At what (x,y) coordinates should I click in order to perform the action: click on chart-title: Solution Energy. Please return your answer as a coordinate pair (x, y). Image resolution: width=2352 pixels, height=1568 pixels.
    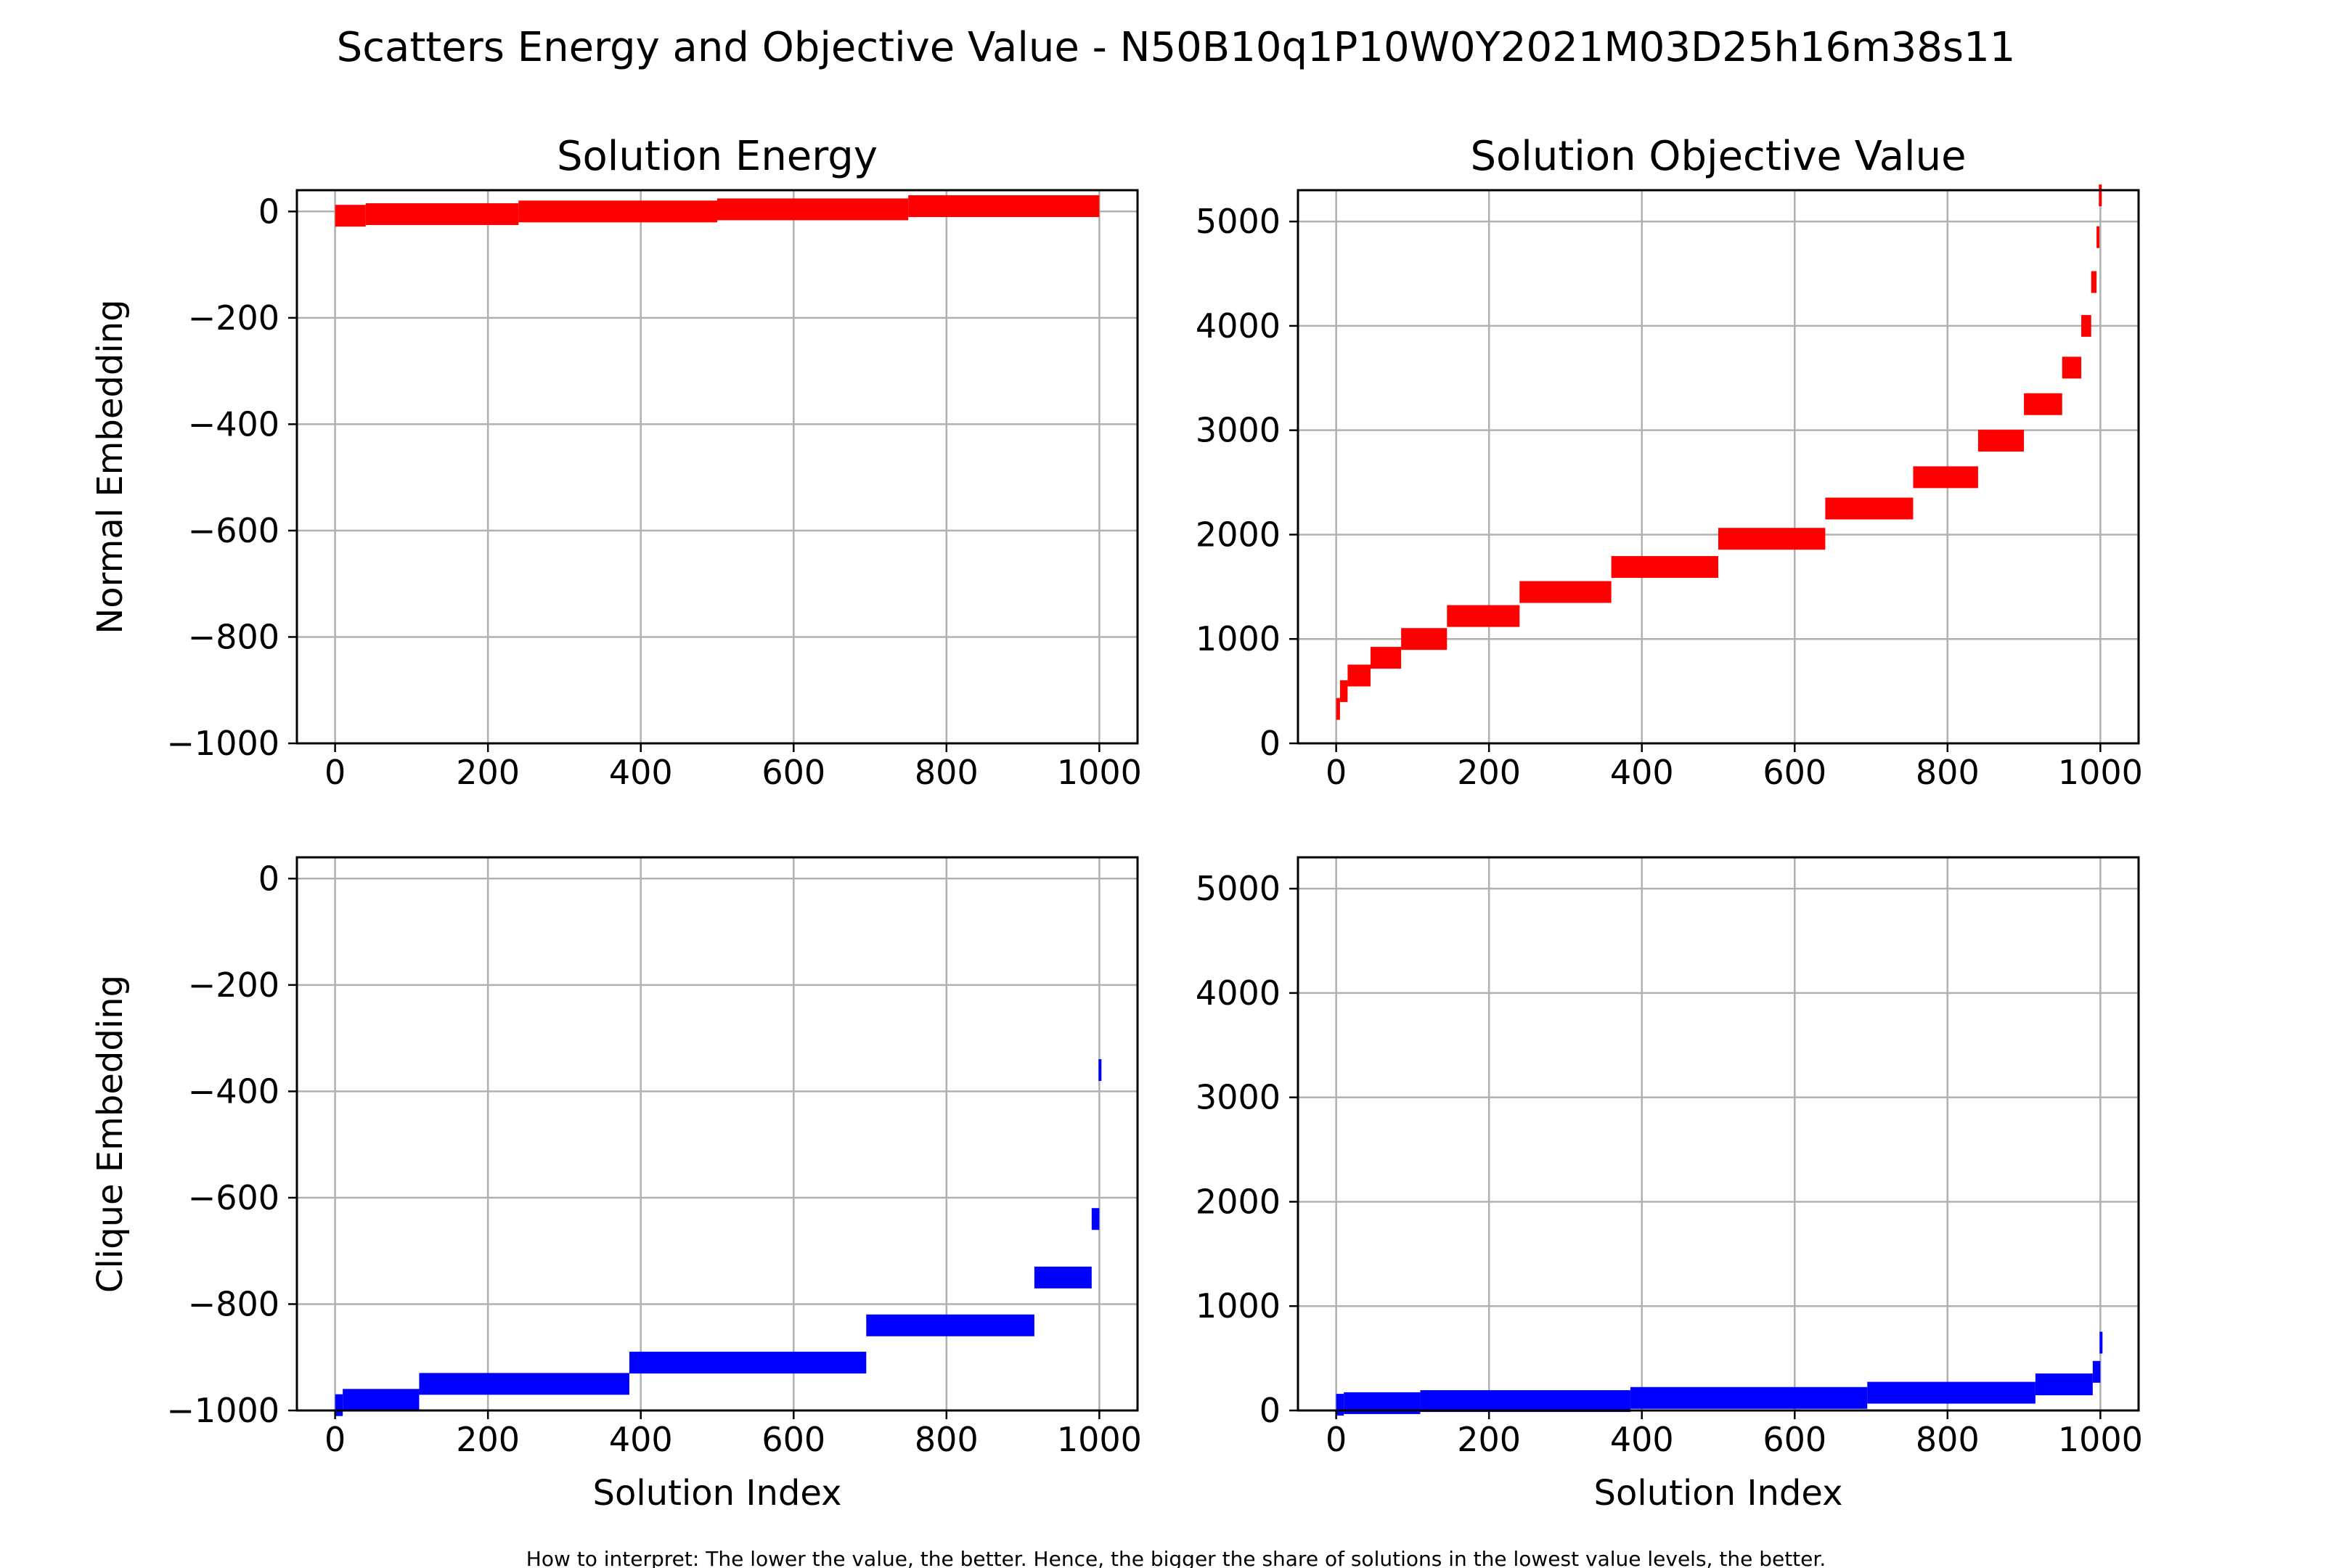
    Looking at the image, I should click on (718, 157).